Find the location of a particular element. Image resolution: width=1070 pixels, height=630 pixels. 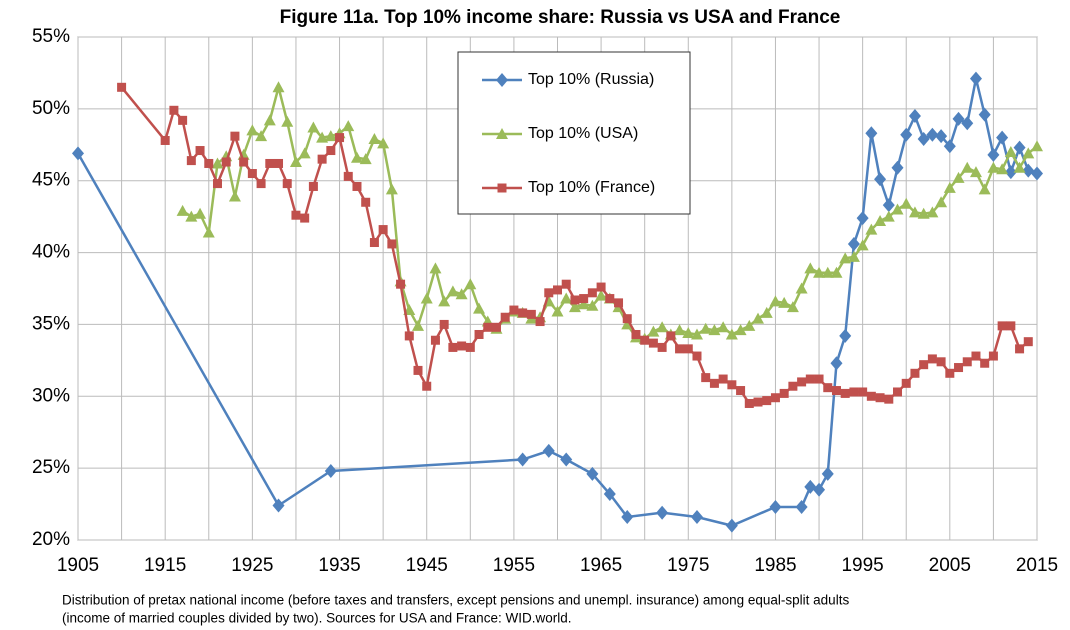

y-tick-label: 45% is located at coordinates (51, 180).